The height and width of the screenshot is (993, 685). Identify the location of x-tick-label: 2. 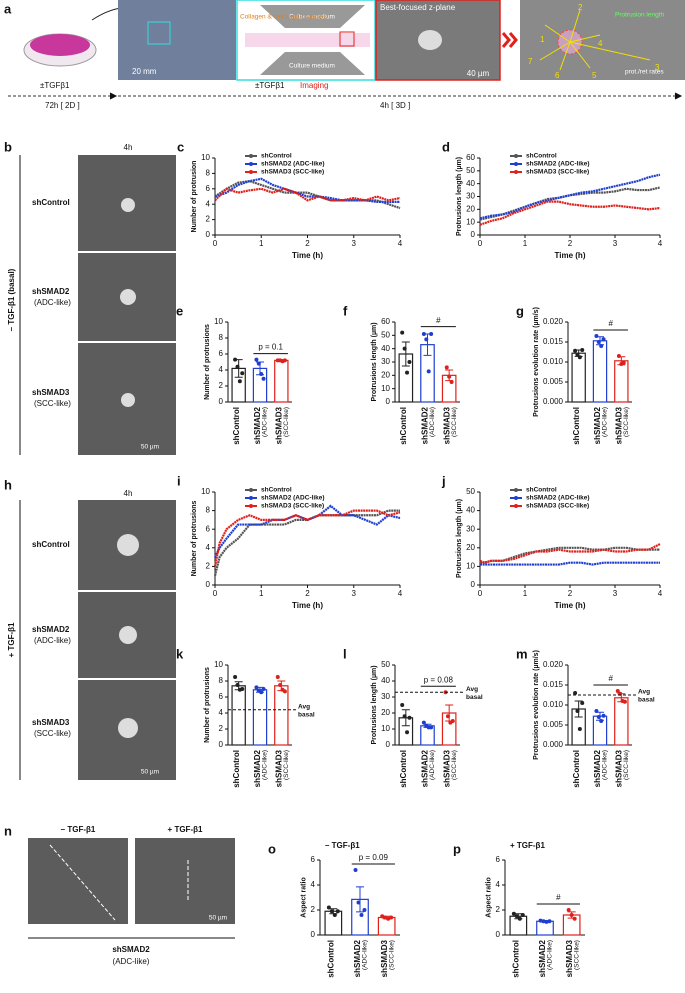
(570, 593).